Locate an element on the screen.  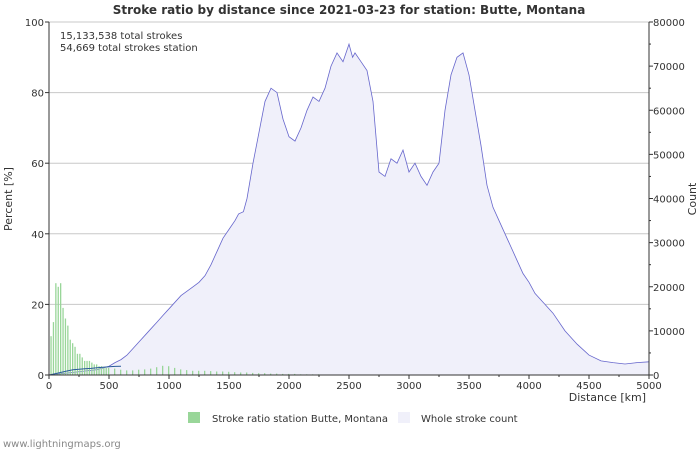
station-line-layer is located at coordinates (85, 370).